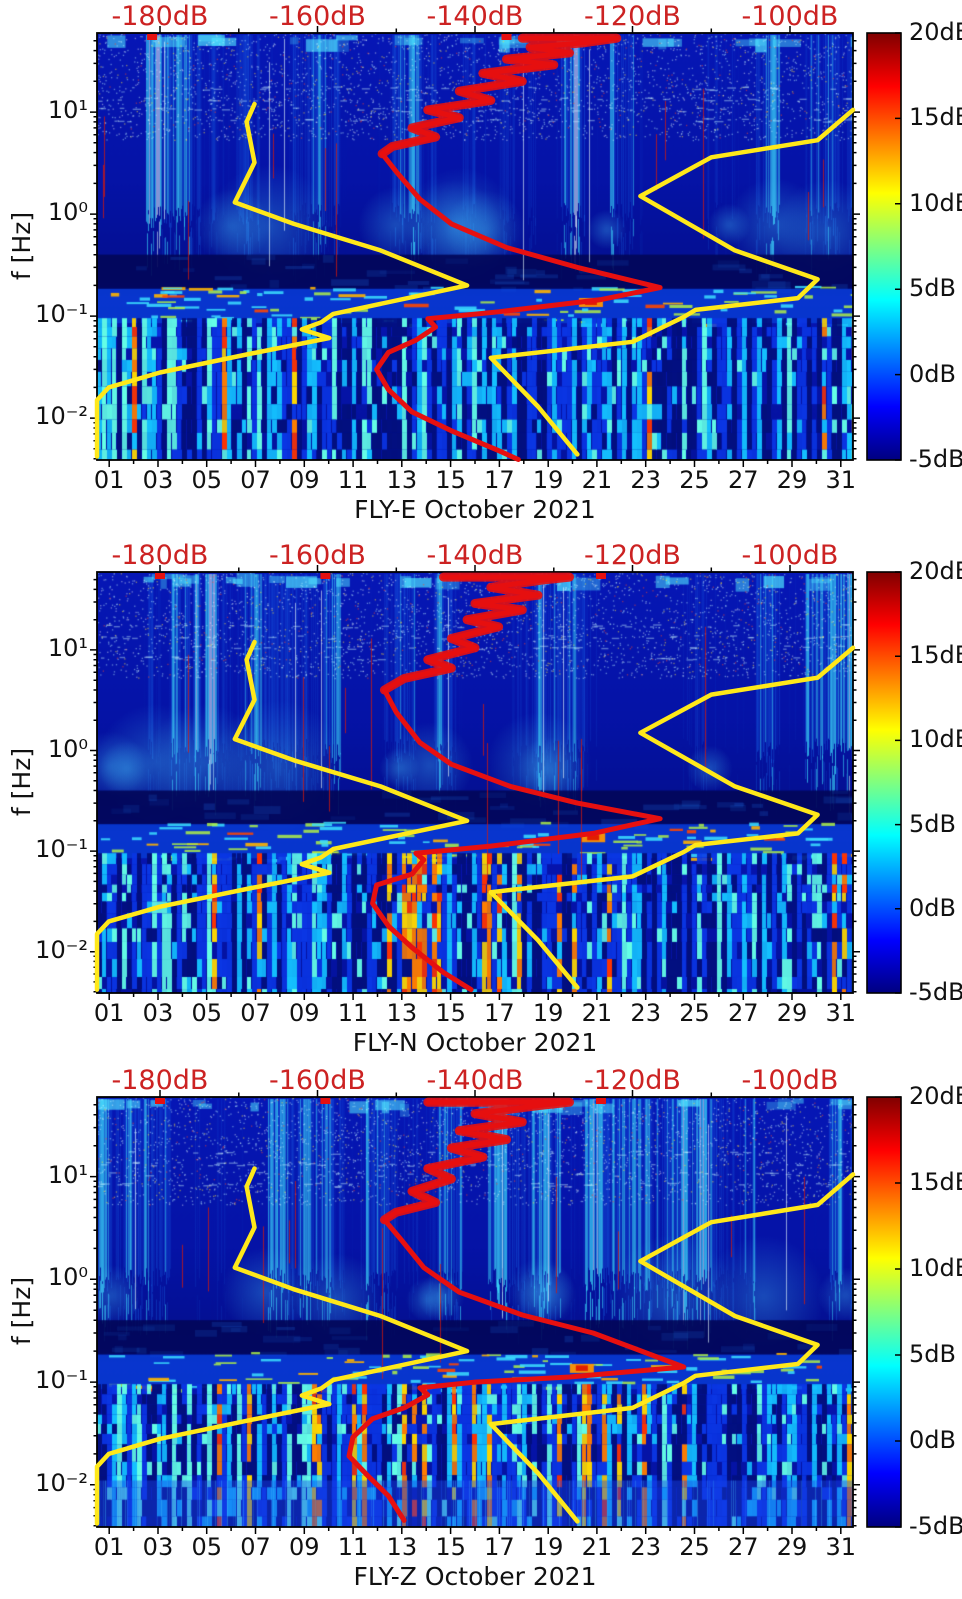 The height and width of the screenshot is (1599, 962). Describe the element at coordinates (475, 509) in the screenshot. I see `x-axis-title: FLY-E October 2021` at that location.